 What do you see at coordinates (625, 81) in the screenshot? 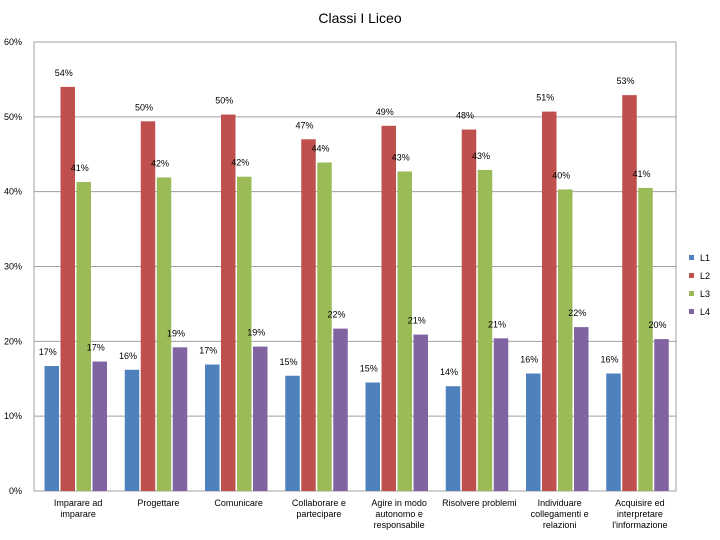
I see `data-label: 53%` at bounding box center [625, 81].